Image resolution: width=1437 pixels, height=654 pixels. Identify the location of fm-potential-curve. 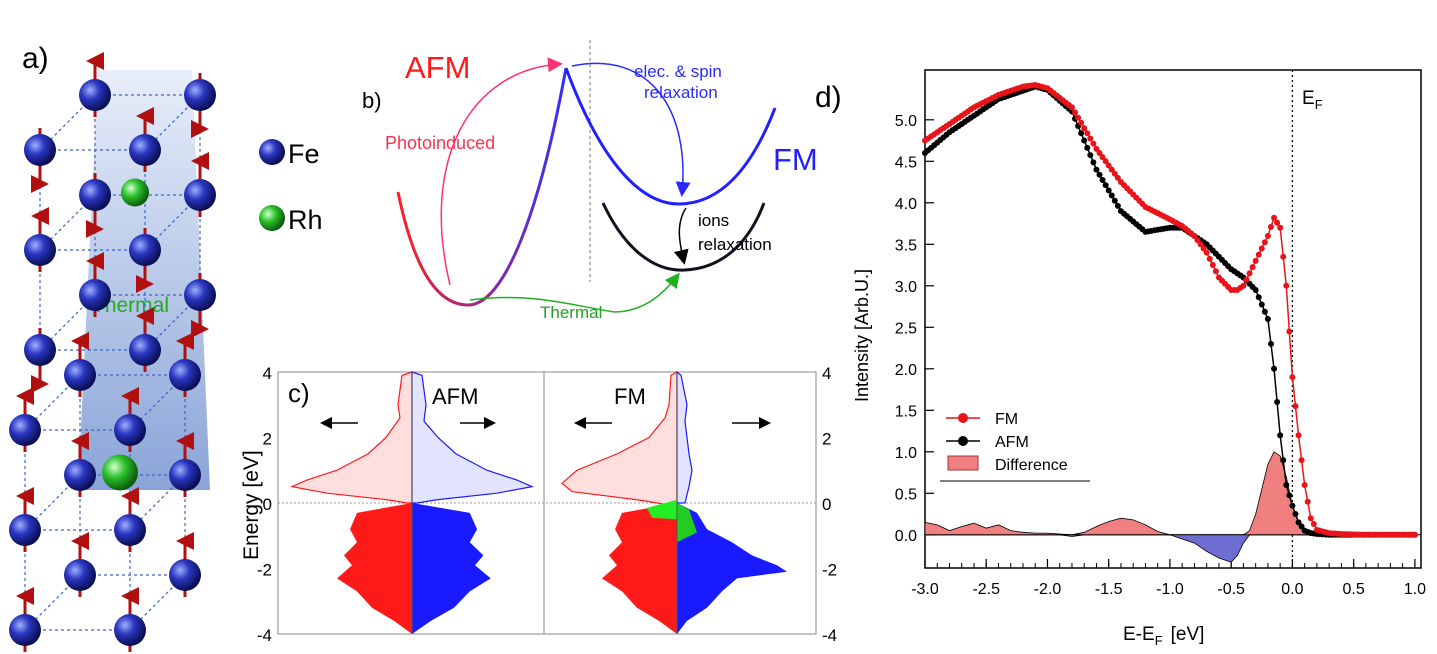
(670, 136).